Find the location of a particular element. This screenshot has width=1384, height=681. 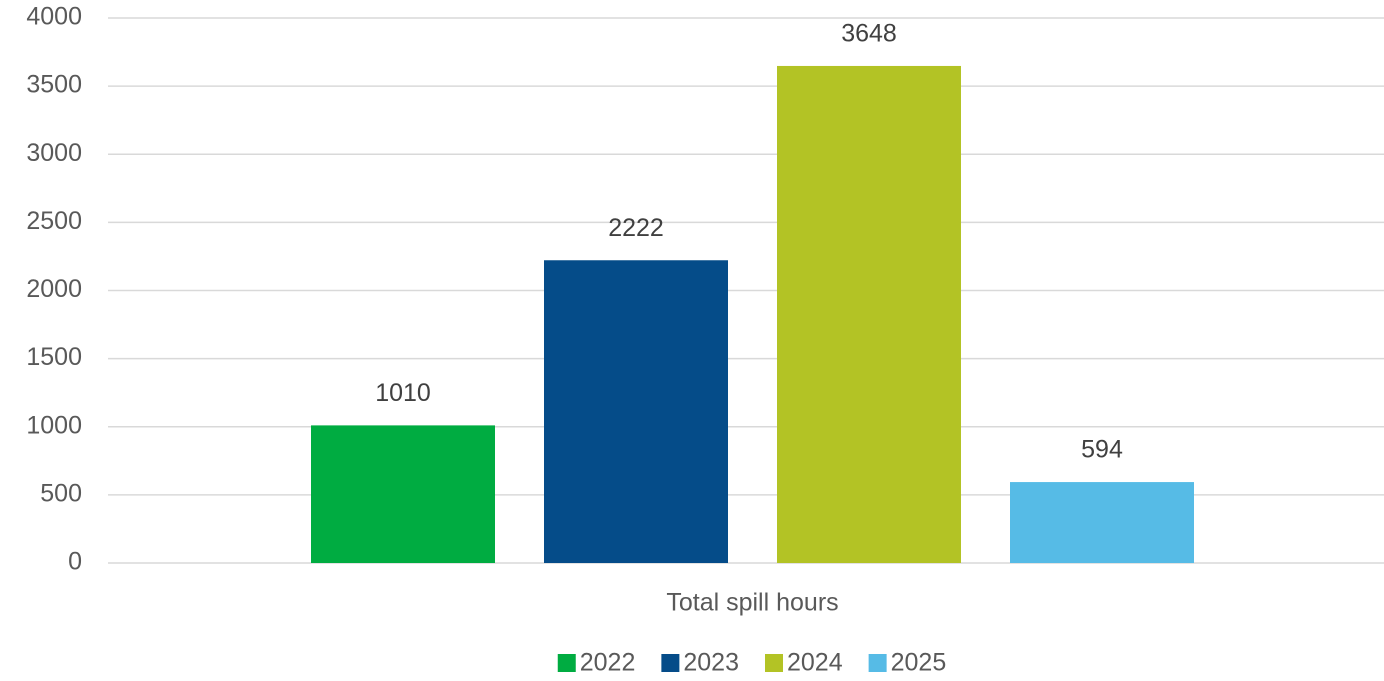

y-tick-label: 3000 is located at coordinates (54, 153).